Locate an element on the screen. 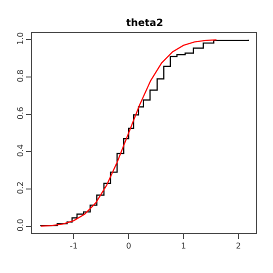  x-tick-label: -1 is located at coordinates (74, 246).